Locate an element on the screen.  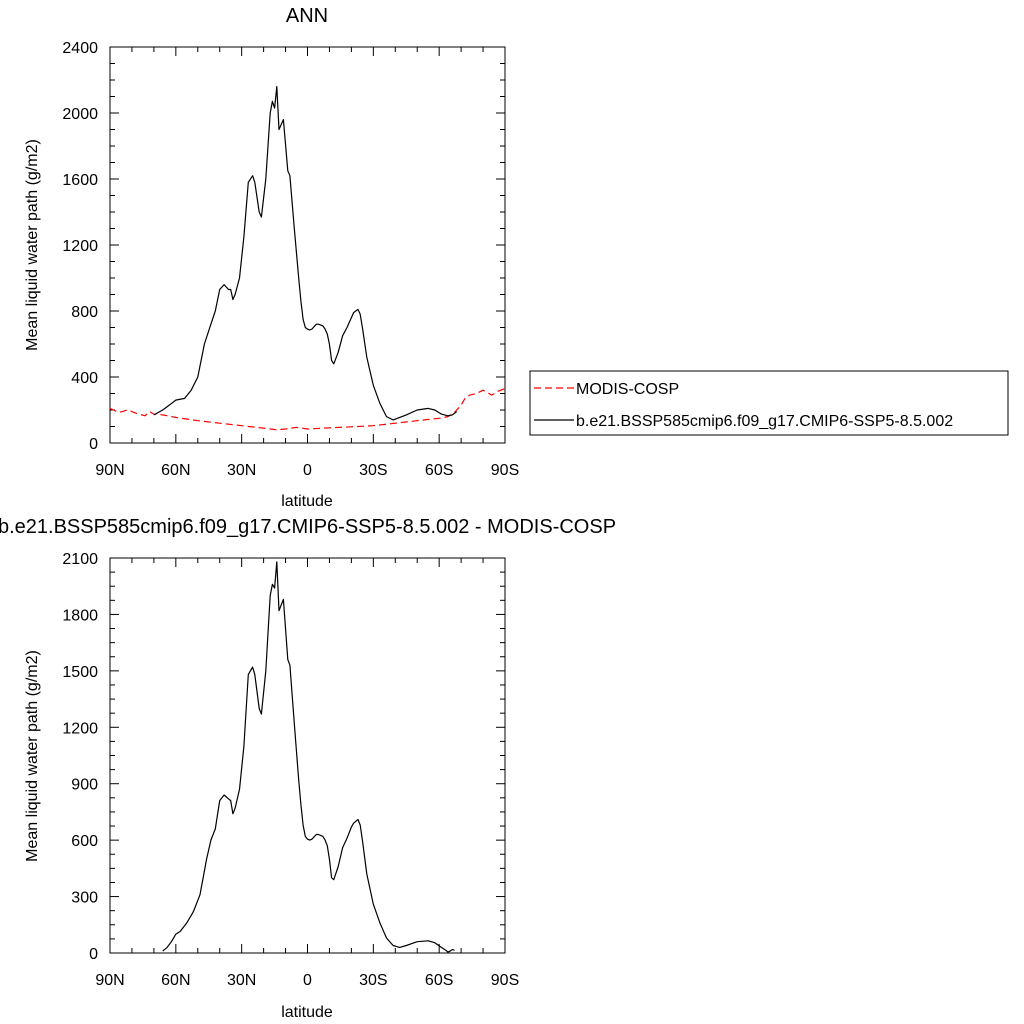
y-tick-label: 1600 is located at coordinates (80, 180).